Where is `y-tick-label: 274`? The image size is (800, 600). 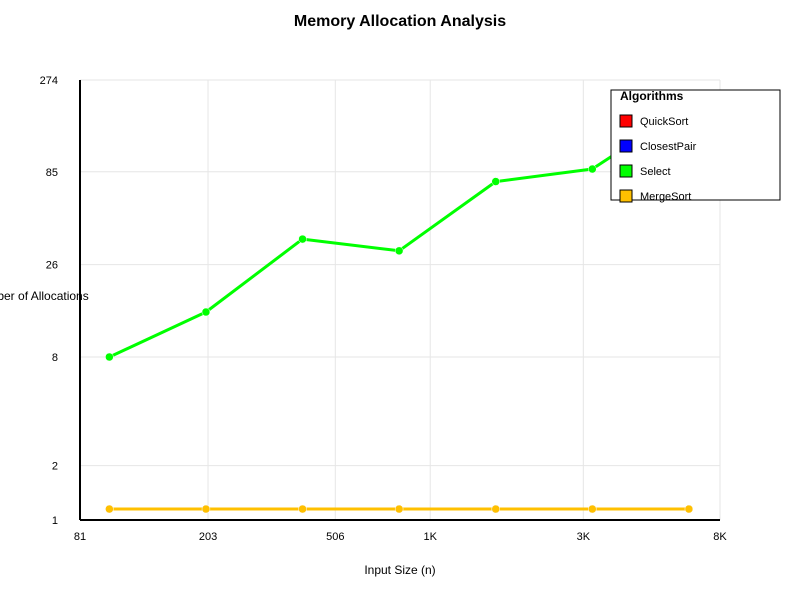
y-tick-label: 274 is located at coordinates (49, 81).